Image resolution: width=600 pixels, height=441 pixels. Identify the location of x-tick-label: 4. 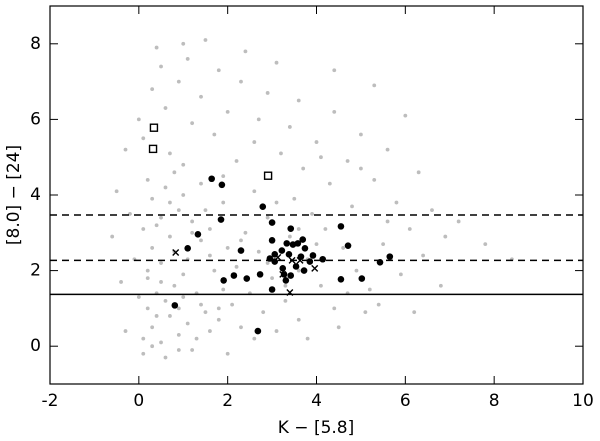
(316, 401).